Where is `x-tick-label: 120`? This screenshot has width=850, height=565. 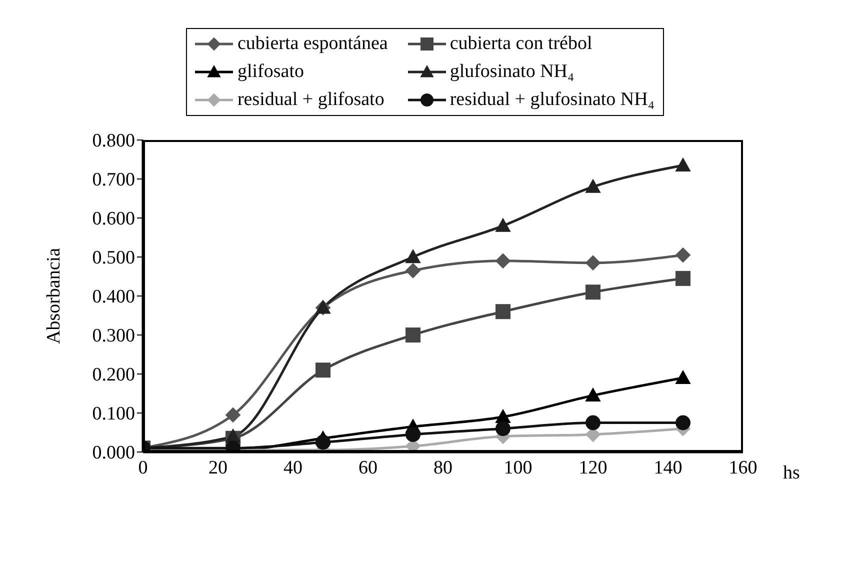 x-tick-label: 120 is located at coordinates (593, 467).